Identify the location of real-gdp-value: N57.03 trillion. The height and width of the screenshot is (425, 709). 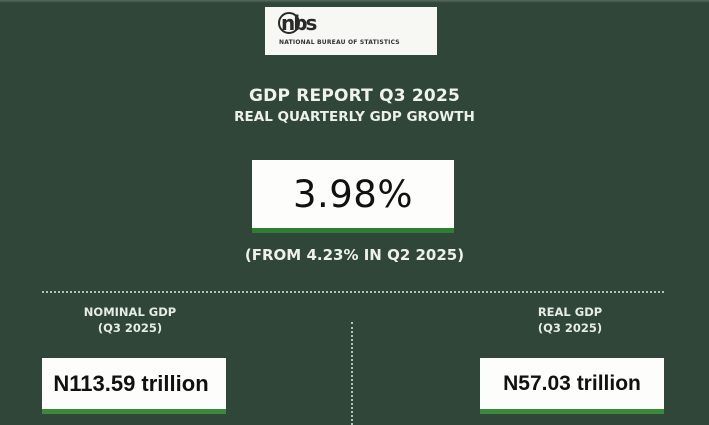
(572, 383).